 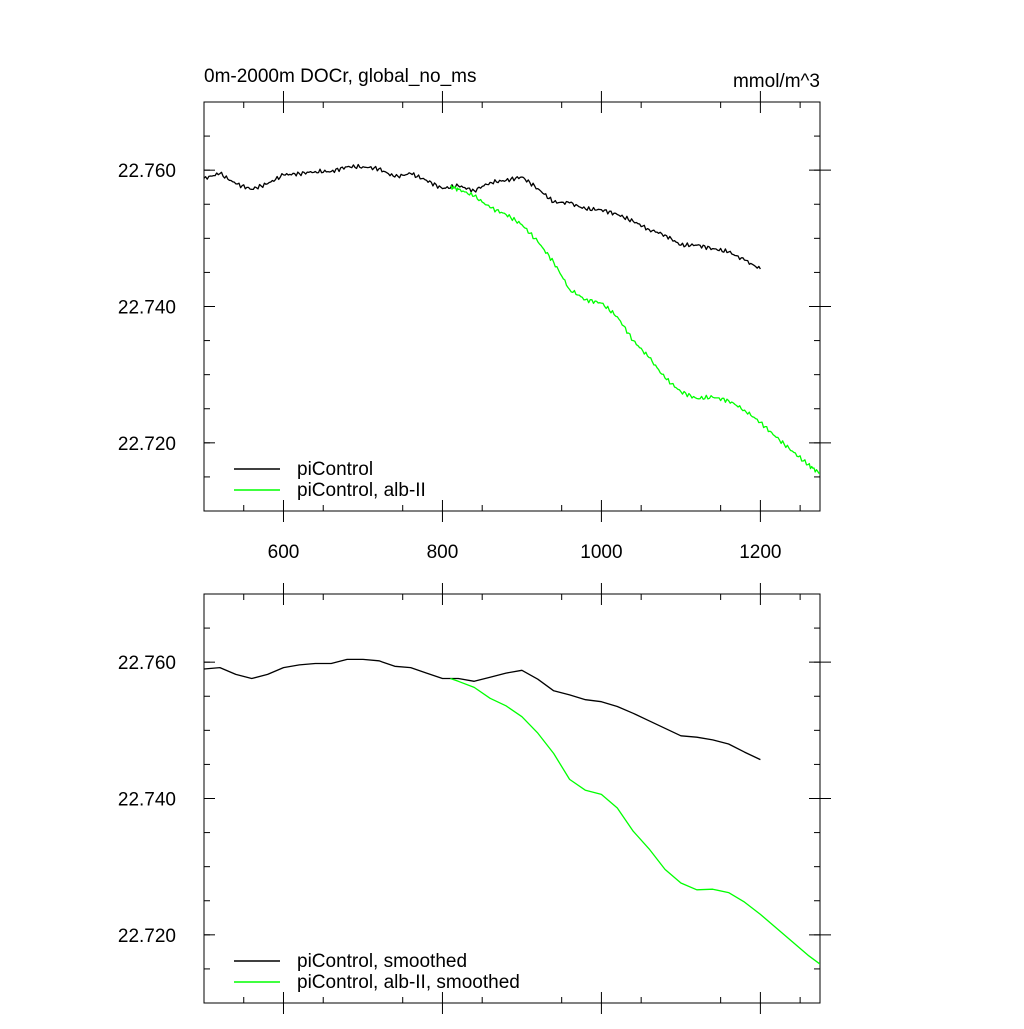 I want to click on x-tick-label: 800, so click(x=443, y=552).